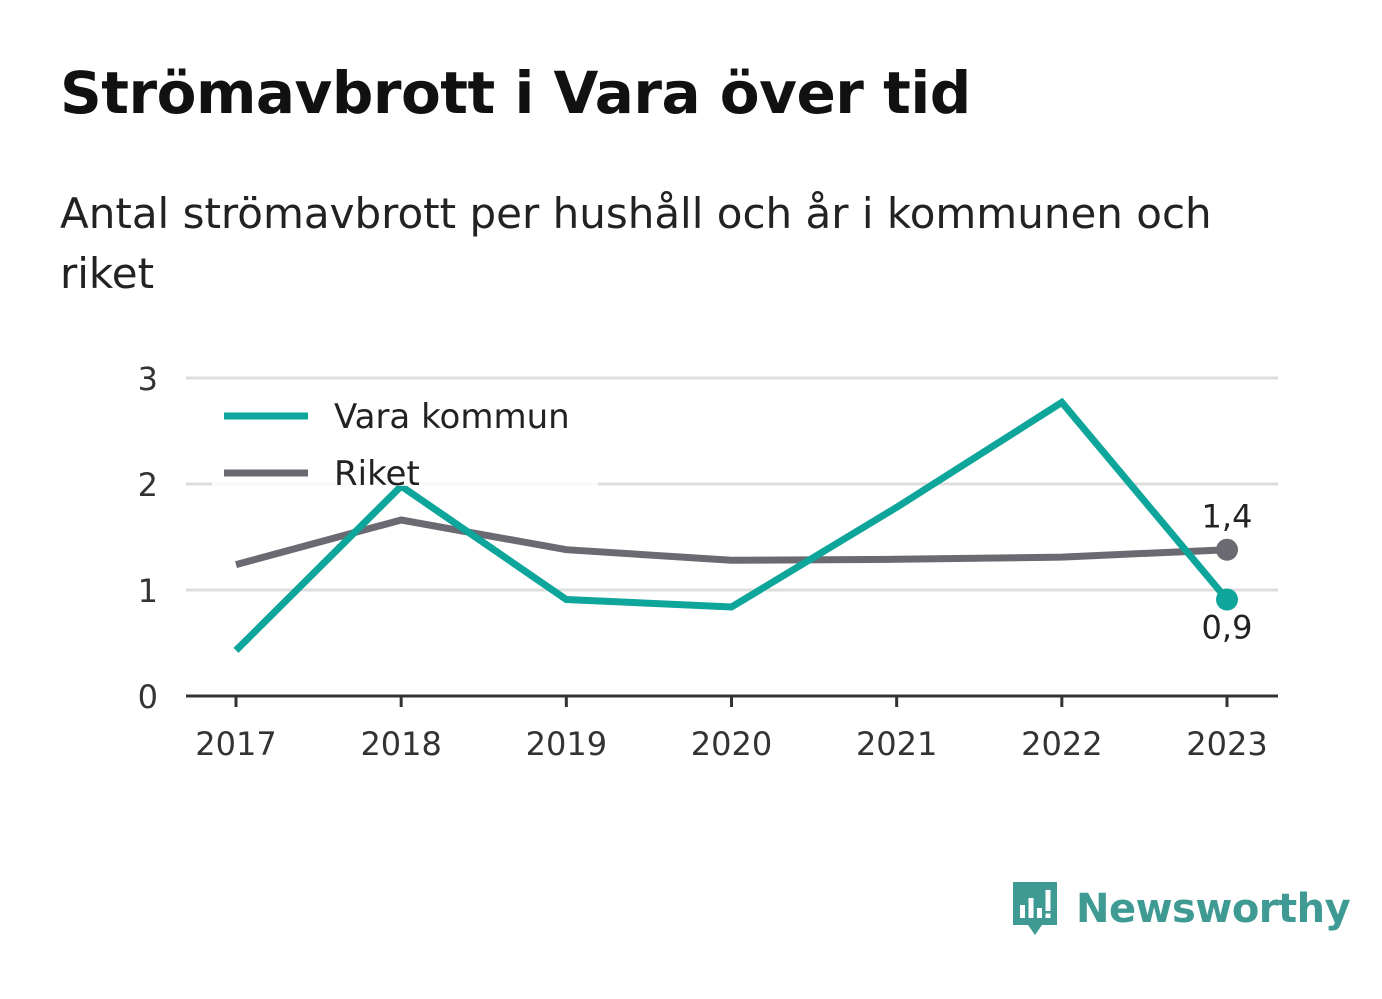 The width and height of the screenshot is (1382, 999). I want to click on chart-title: Strömavbrott i Vara över tid, so click(515, 93).